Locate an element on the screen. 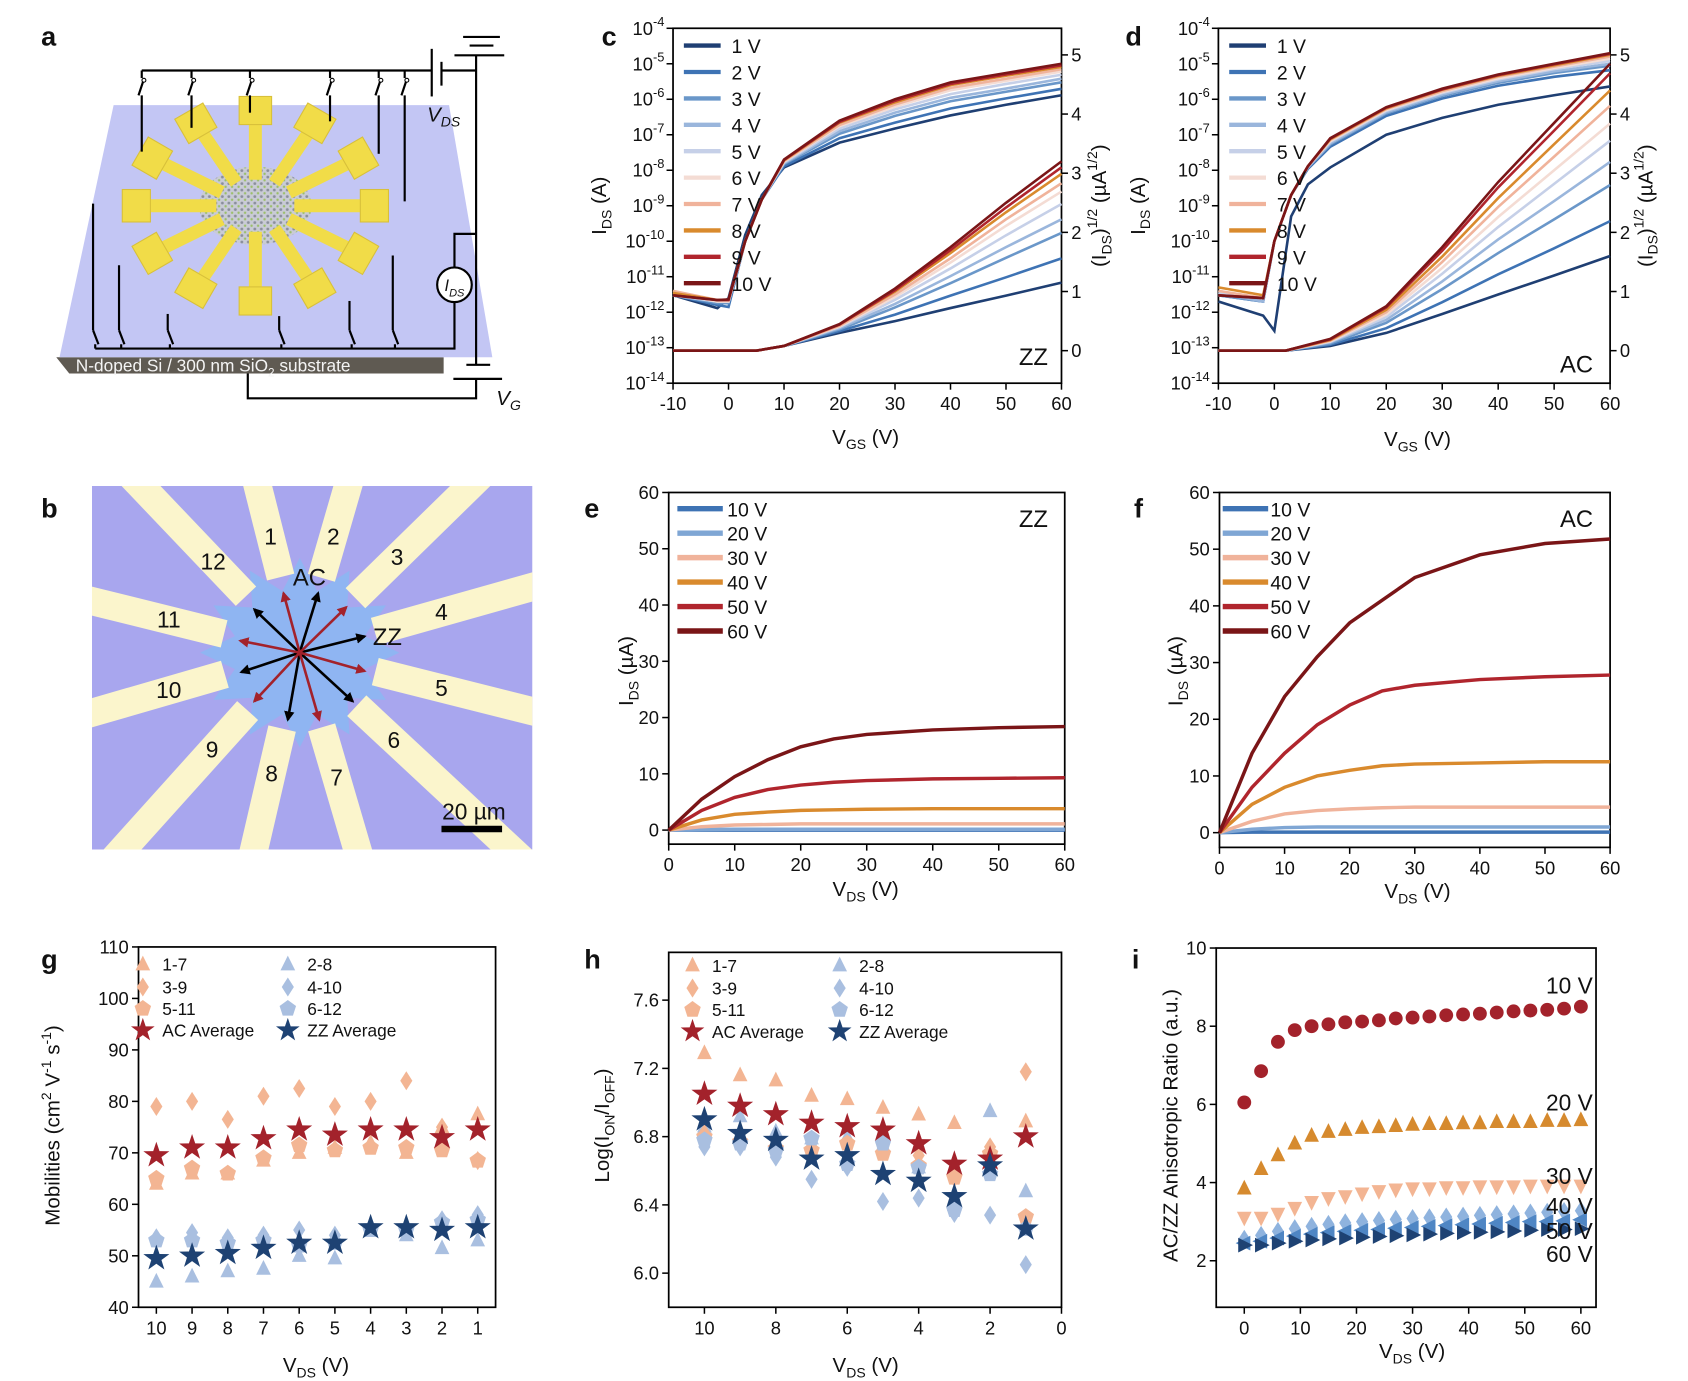 The image size is (1688, 1381). series-line-30V is located at coordinates (866, 827).